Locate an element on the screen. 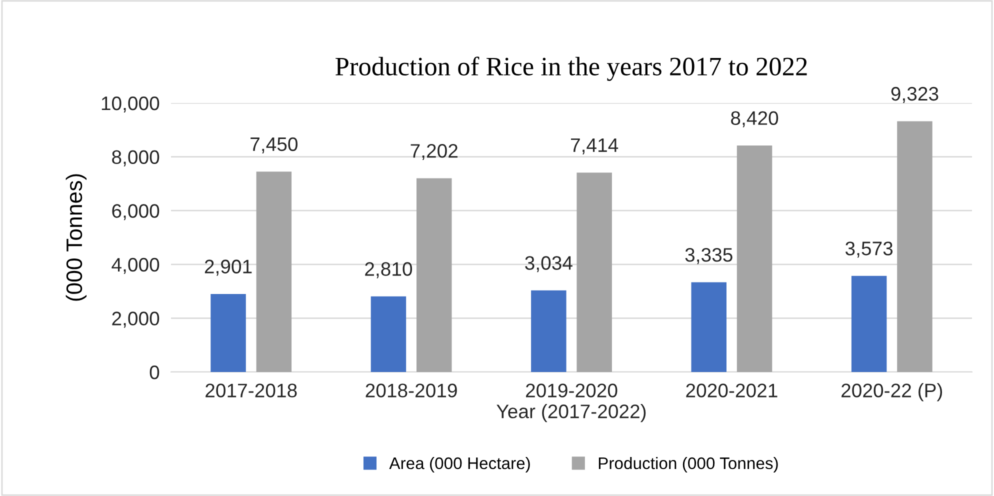 Image resolution: width=994 pixels, height=496 pixels. data-label: 2,901 is located at coordinates (228, 268).